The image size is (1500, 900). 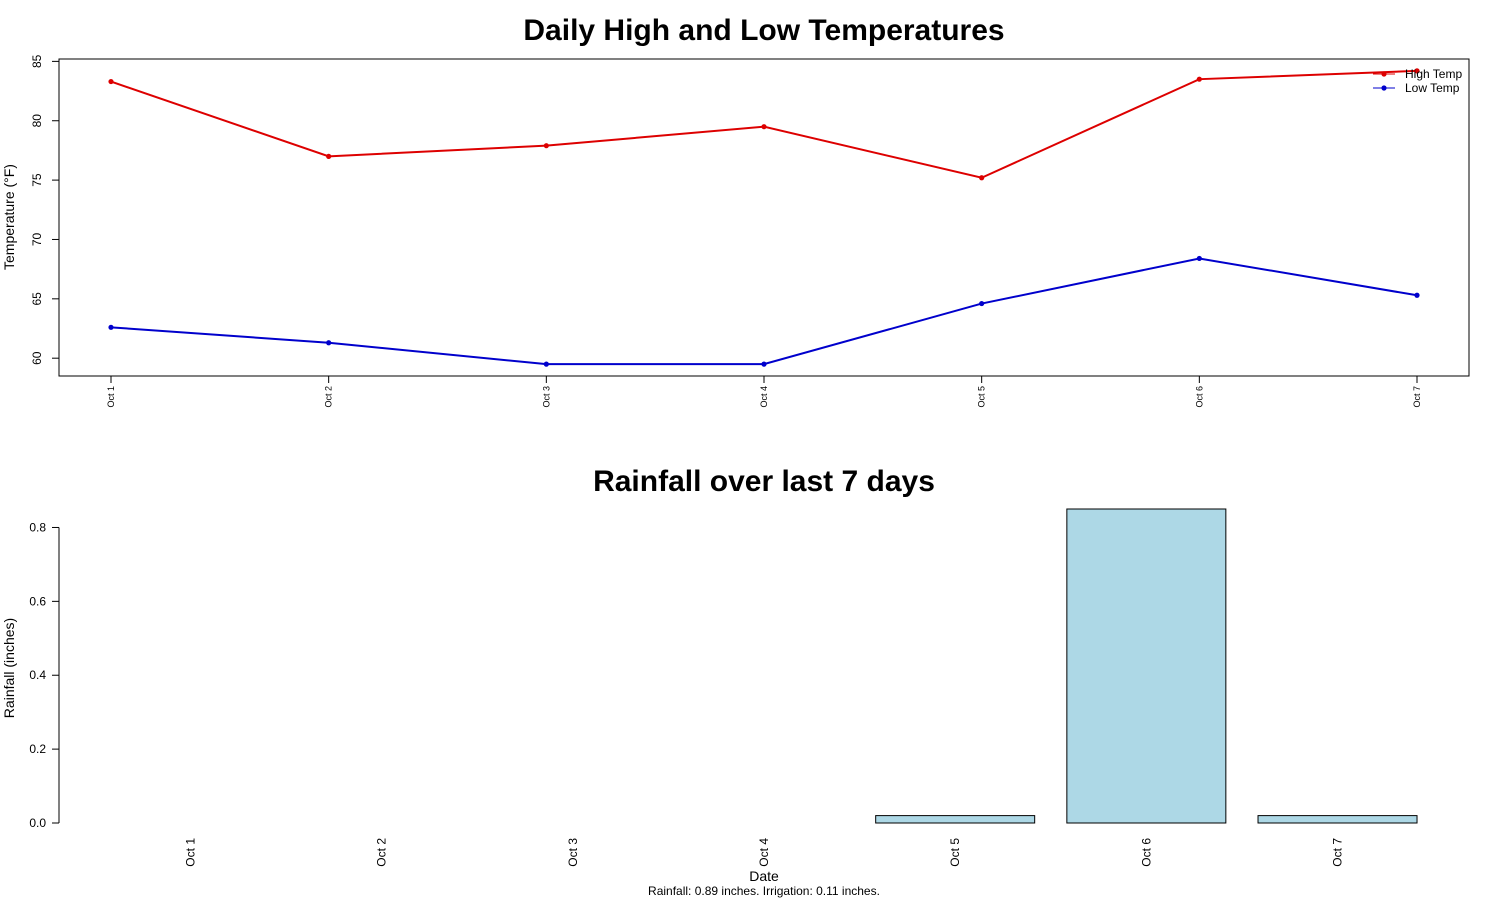 I want to click on temperature-y-axis-label: Temperature (°F), so click(x=9, y=217).